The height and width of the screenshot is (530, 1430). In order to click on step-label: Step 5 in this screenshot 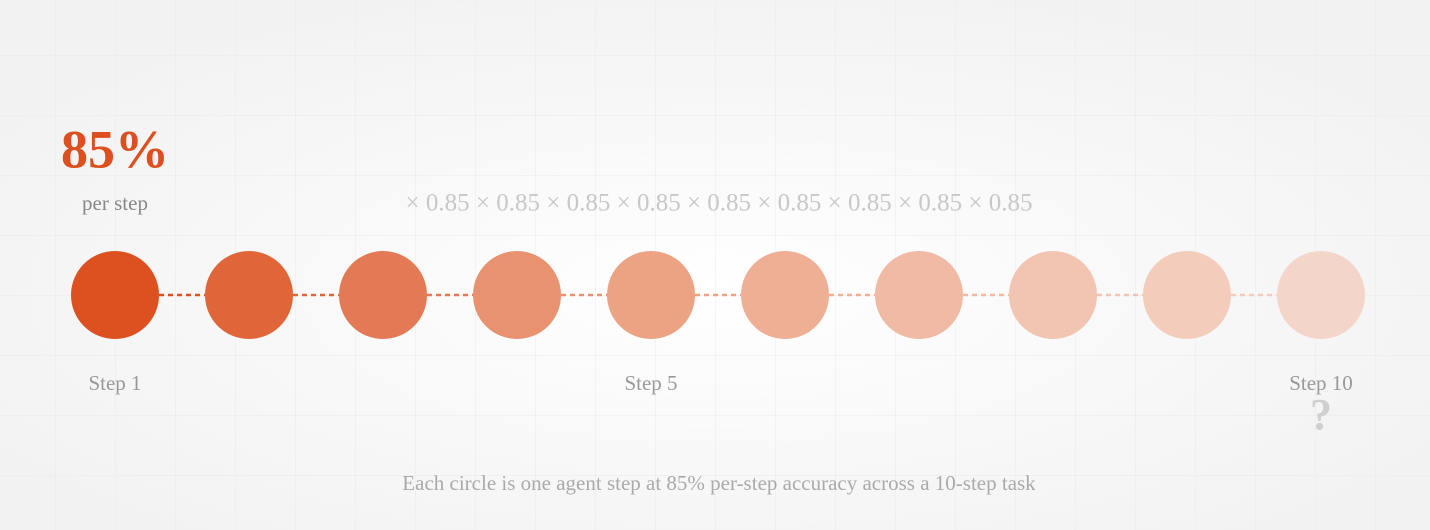, I will do `click(650, 383)`.